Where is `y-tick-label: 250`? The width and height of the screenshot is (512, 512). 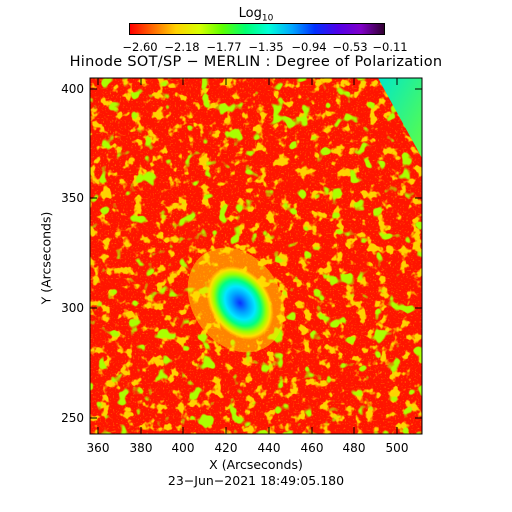
y-tick-label: 250 is located at coordinates (72, 418).